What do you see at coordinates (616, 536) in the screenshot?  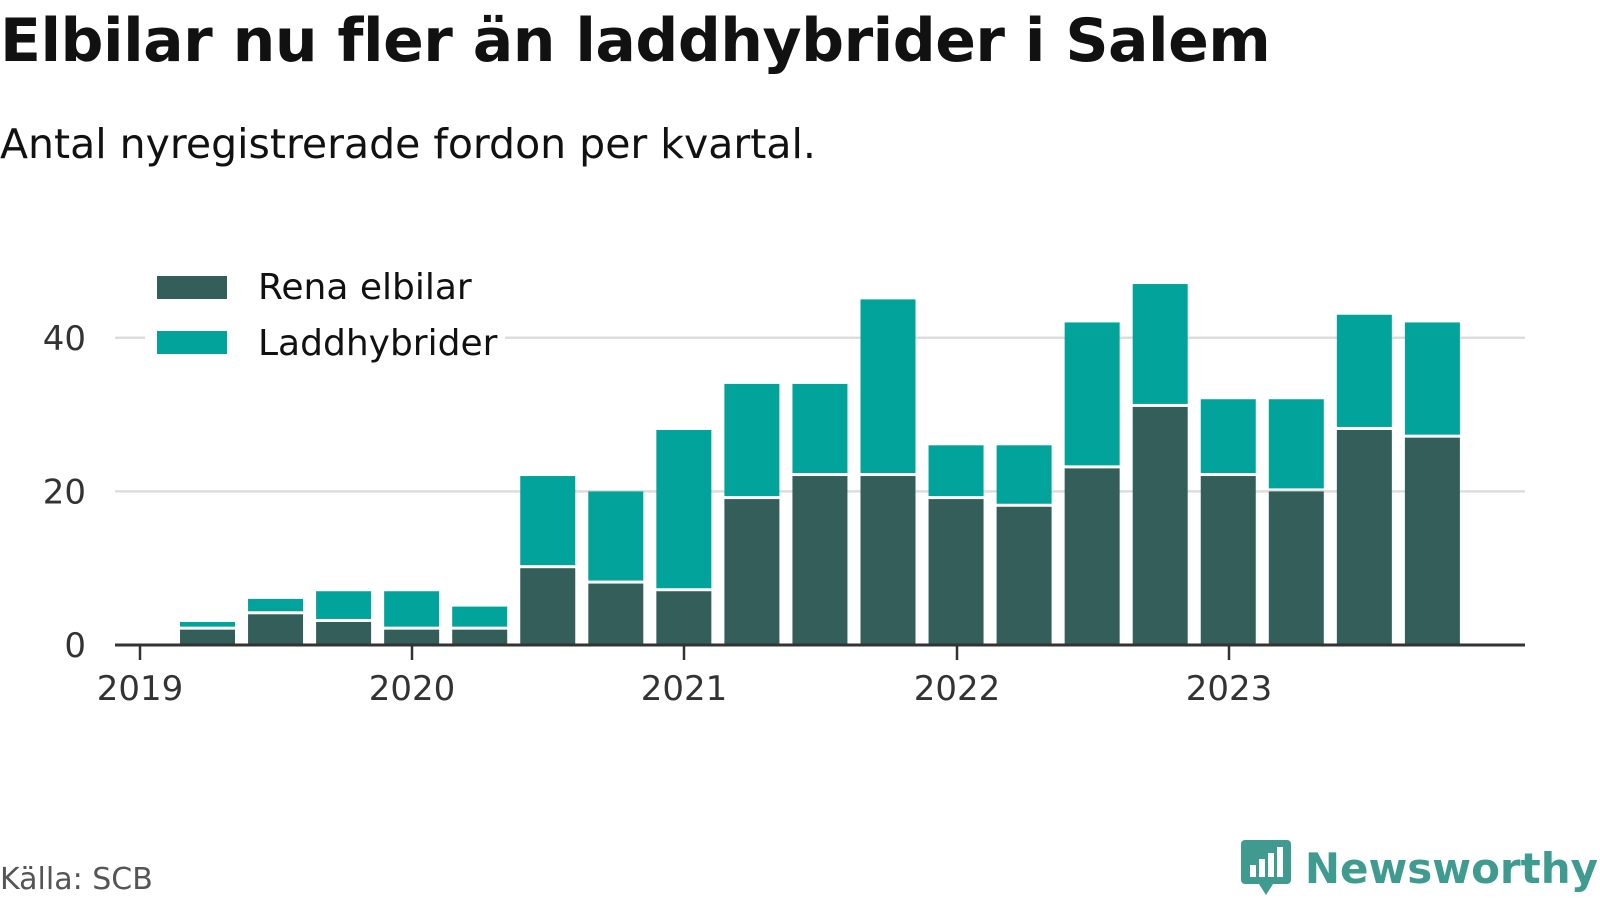 I see `bar-laddhybrider-2020-q4` at bounding box center [616, 536].